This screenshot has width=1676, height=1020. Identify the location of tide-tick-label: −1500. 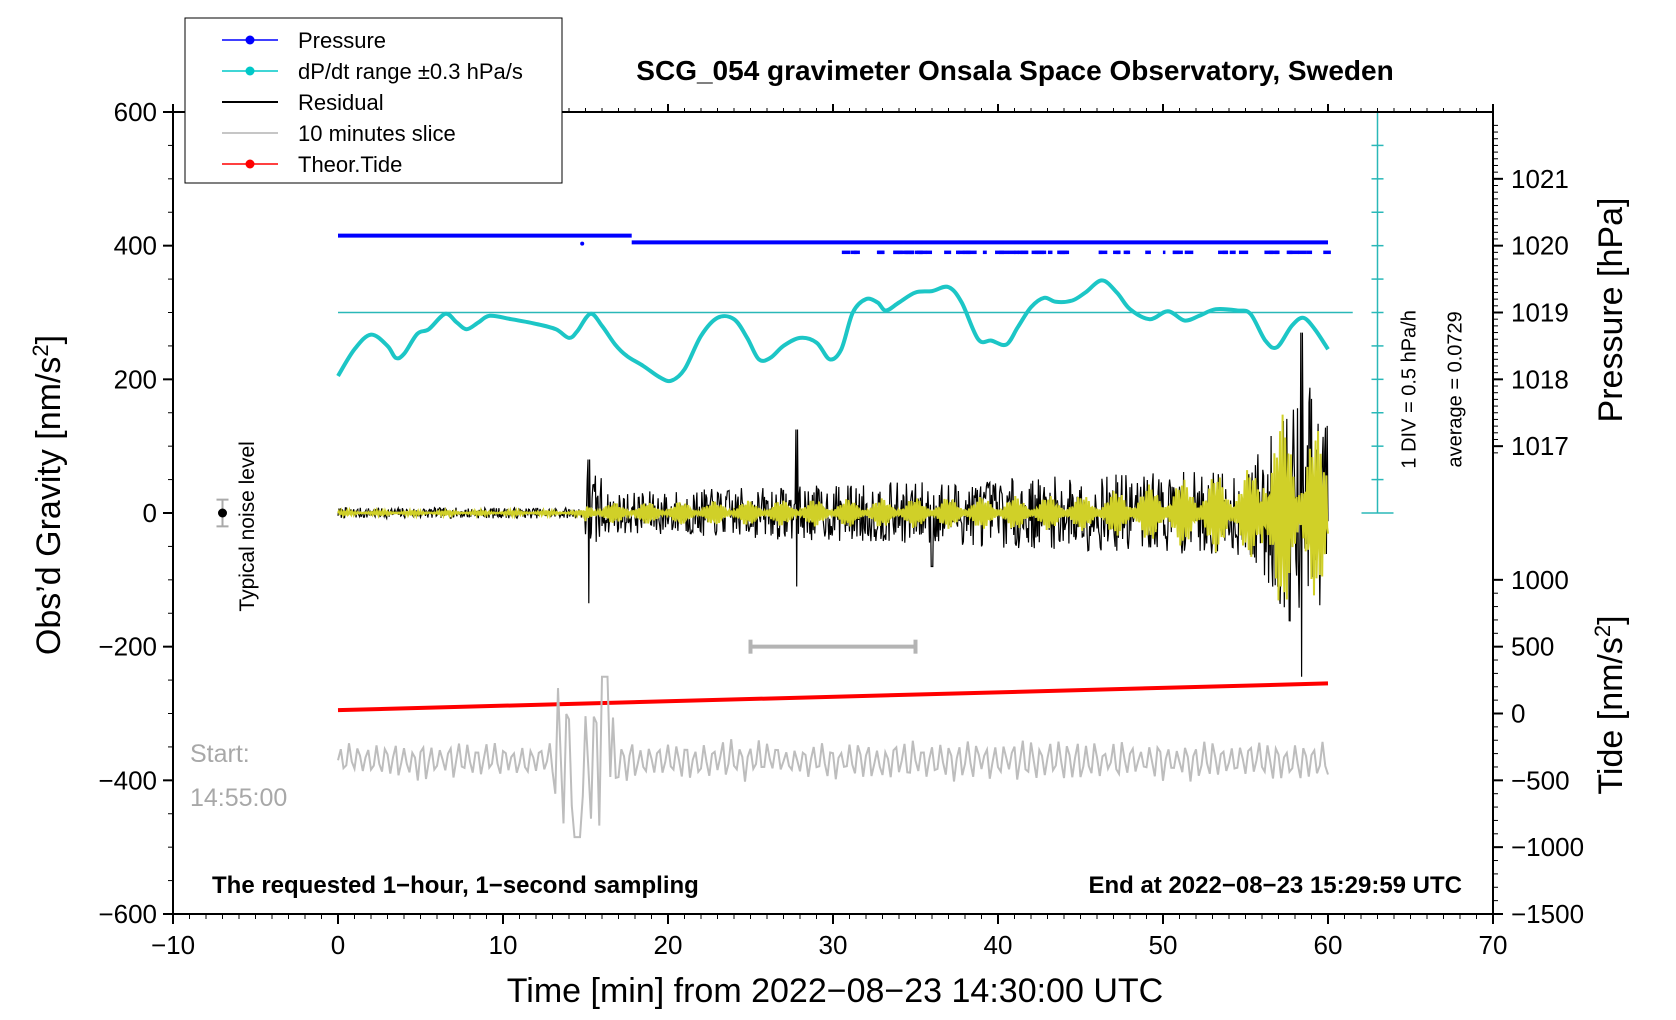
(1547, 914).